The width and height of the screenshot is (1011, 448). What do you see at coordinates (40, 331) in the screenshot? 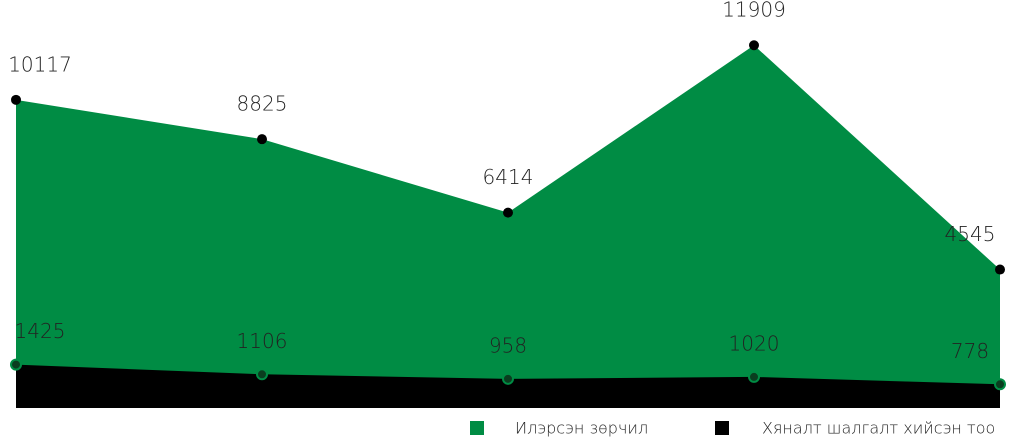
I see `data-label: 1425` at bounding box center [40, 331].